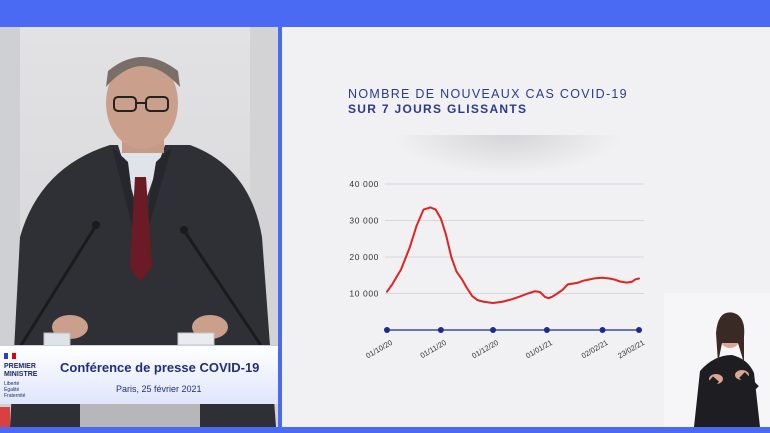 This screenshot has width=770, height=433. What do you see at coordinates (280, 227) in the screenshot?
I see `frame-divider` at bounding box center [280, 227].